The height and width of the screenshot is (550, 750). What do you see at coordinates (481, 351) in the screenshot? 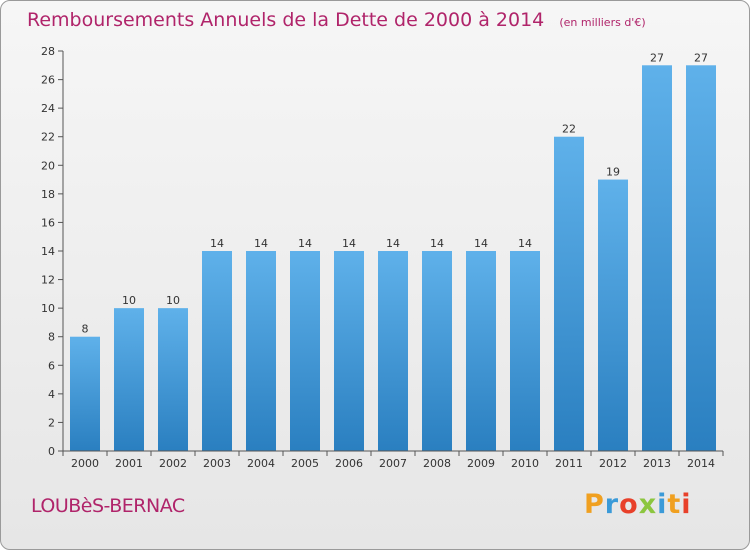
I see `bar-2009` at bounding box center [481, 351].